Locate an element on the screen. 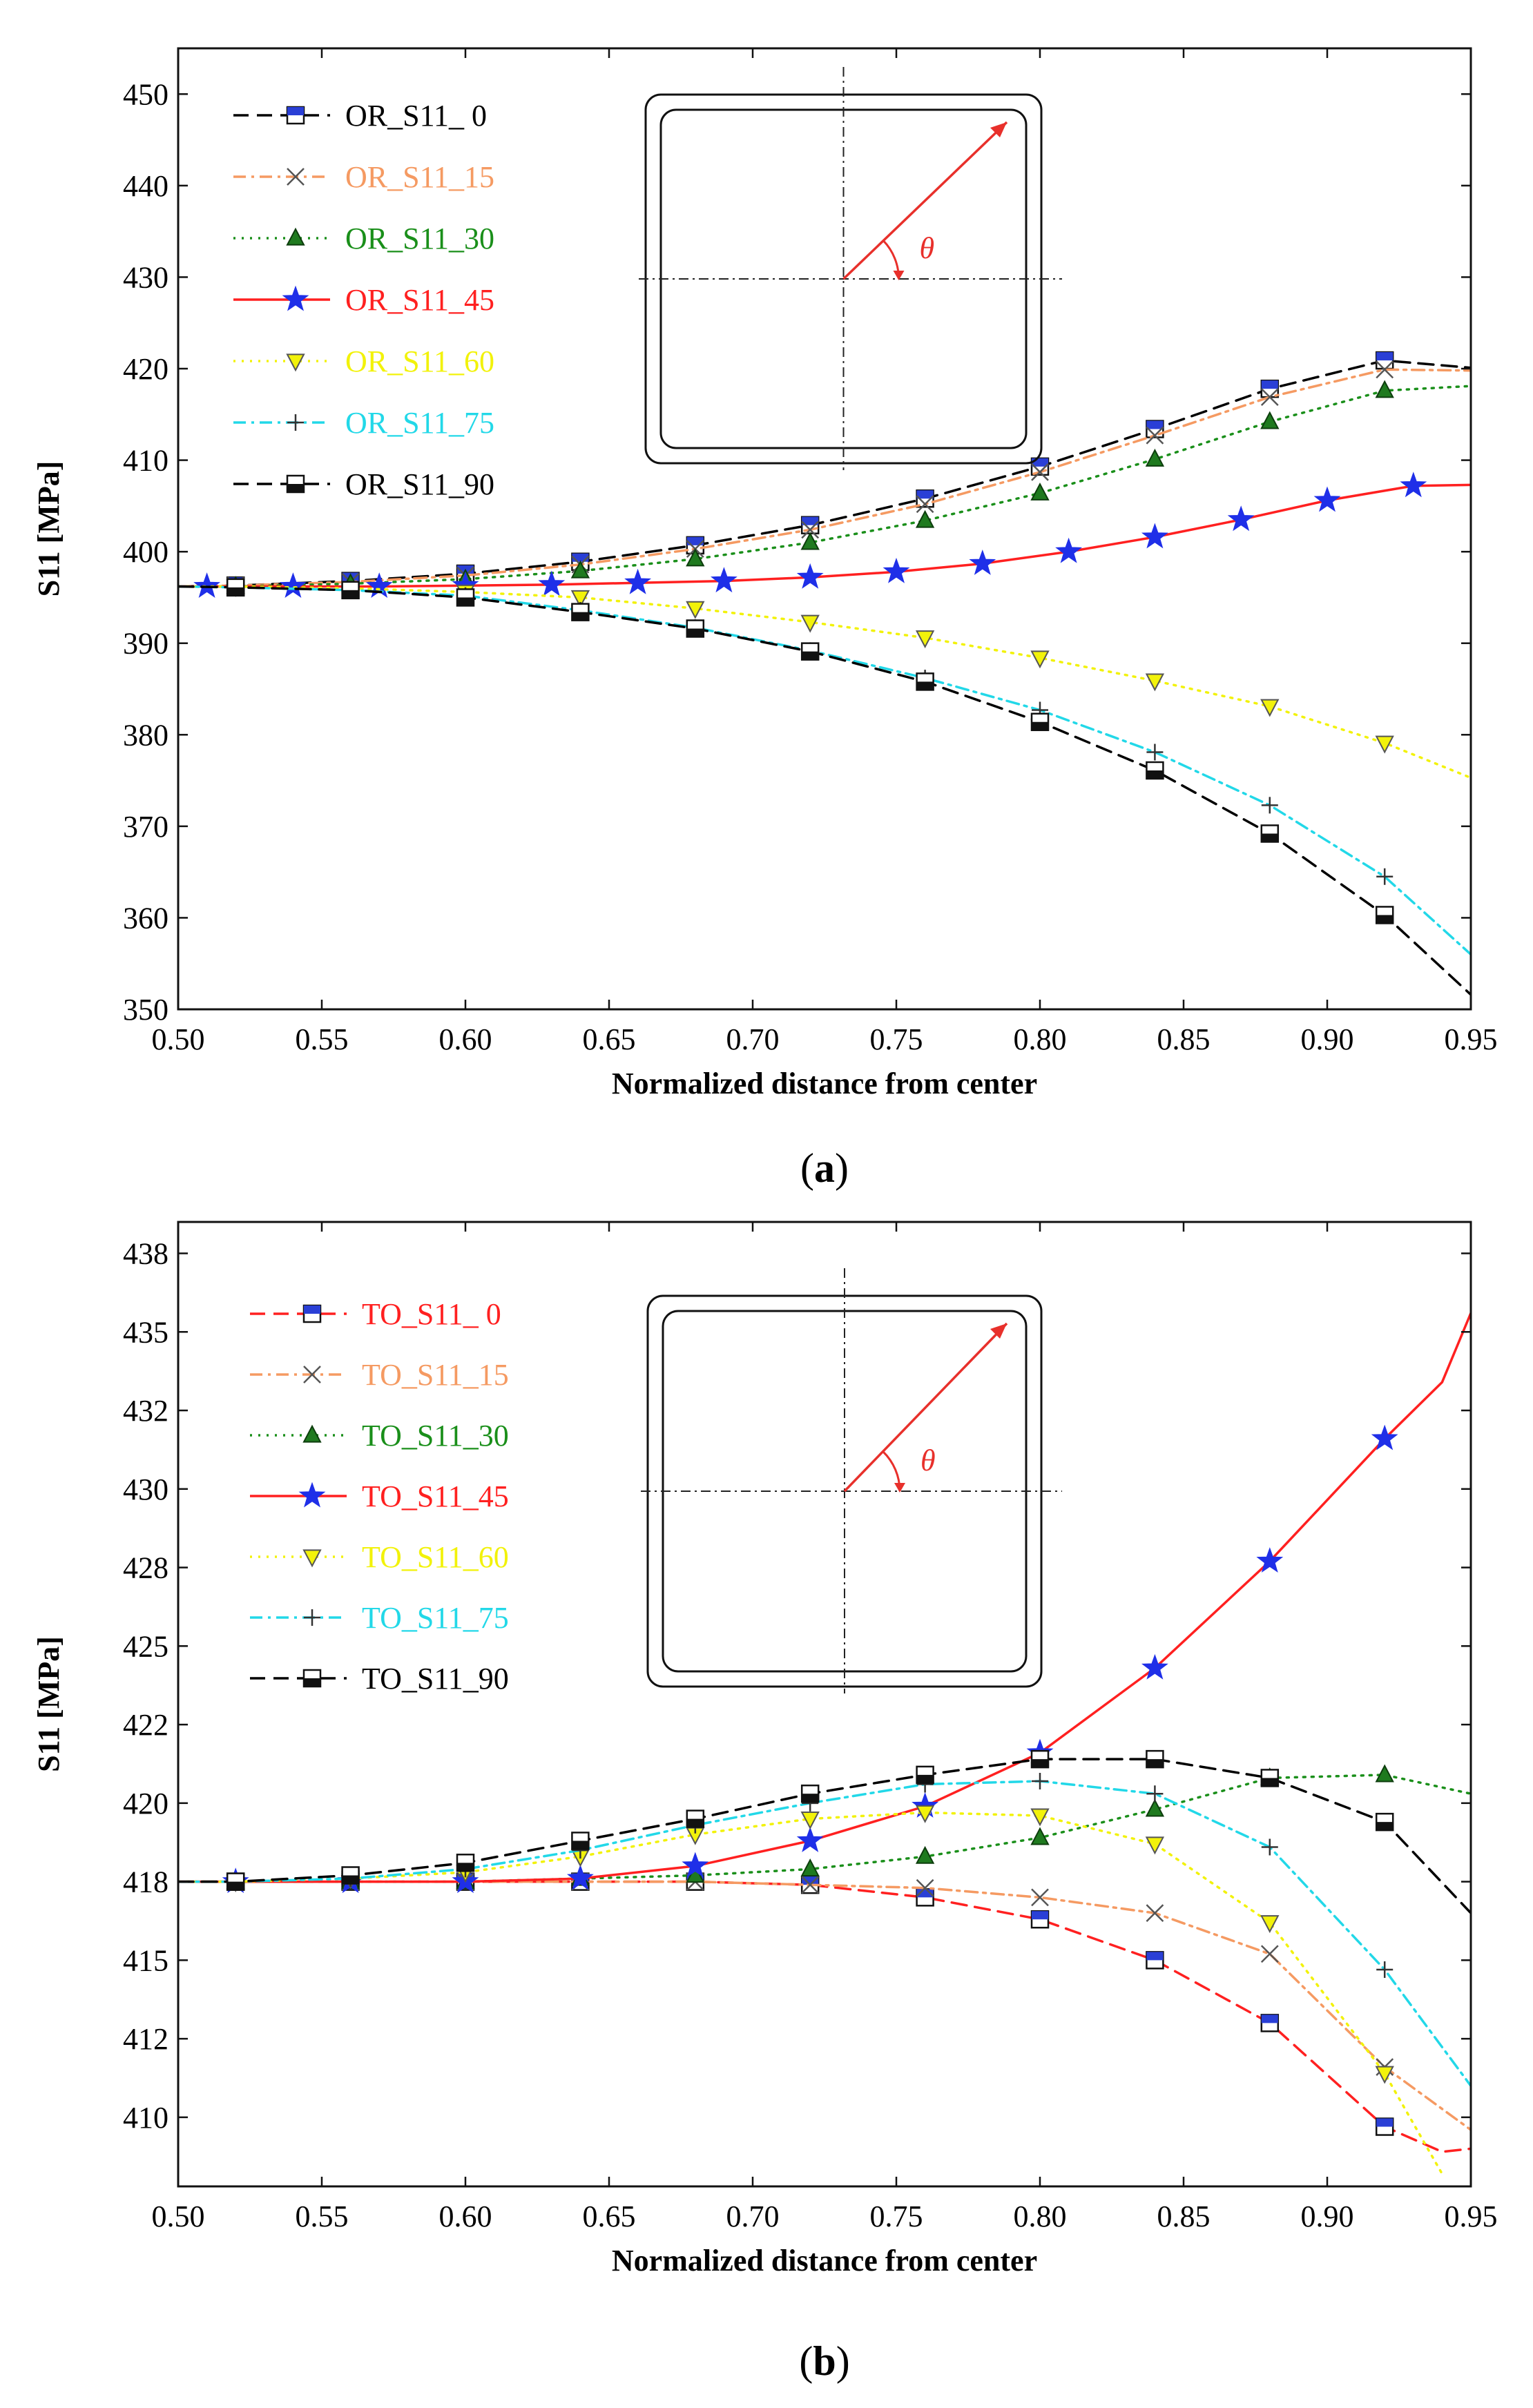 The height and width of the screenshot is (2408, 1533). x-tick-label: 0.85 is located at coordinates (1184, 1039).